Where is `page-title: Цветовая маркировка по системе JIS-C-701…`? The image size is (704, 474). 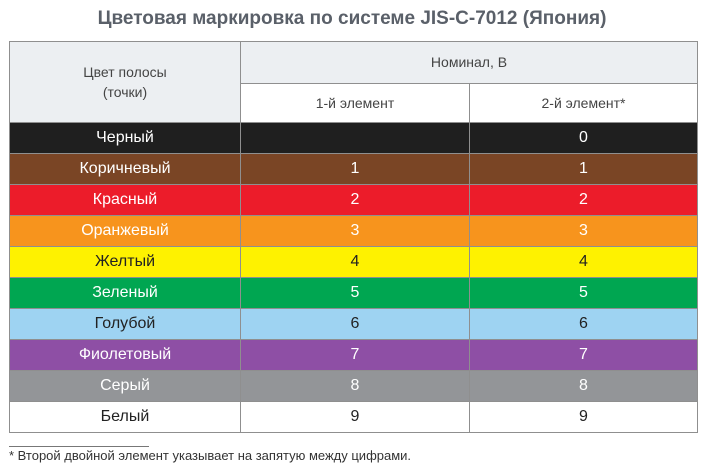
page-title: Цветовая маркировка по системе JIS-C-701… is located at coordinates (352, 18).